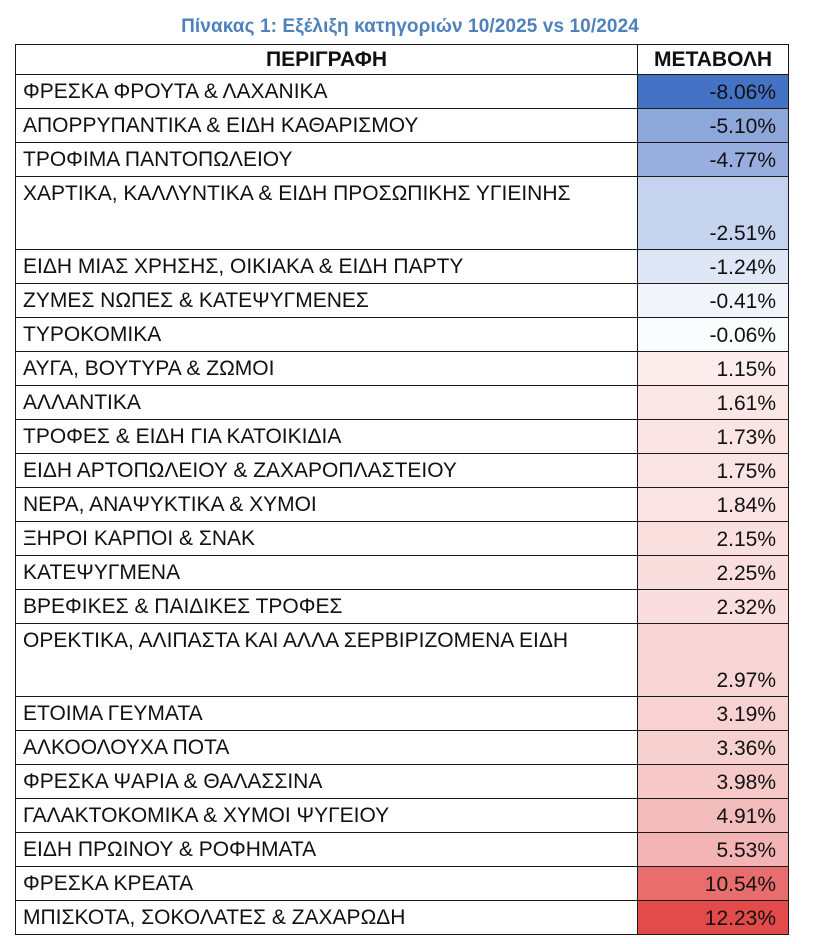 The height and width of the screenshot is (944, 820). Describe the element at coordinates (326, 59) in the screenshot. I see `header-description: ΠΕΡΙΓΡΑΦΗ` at that location.